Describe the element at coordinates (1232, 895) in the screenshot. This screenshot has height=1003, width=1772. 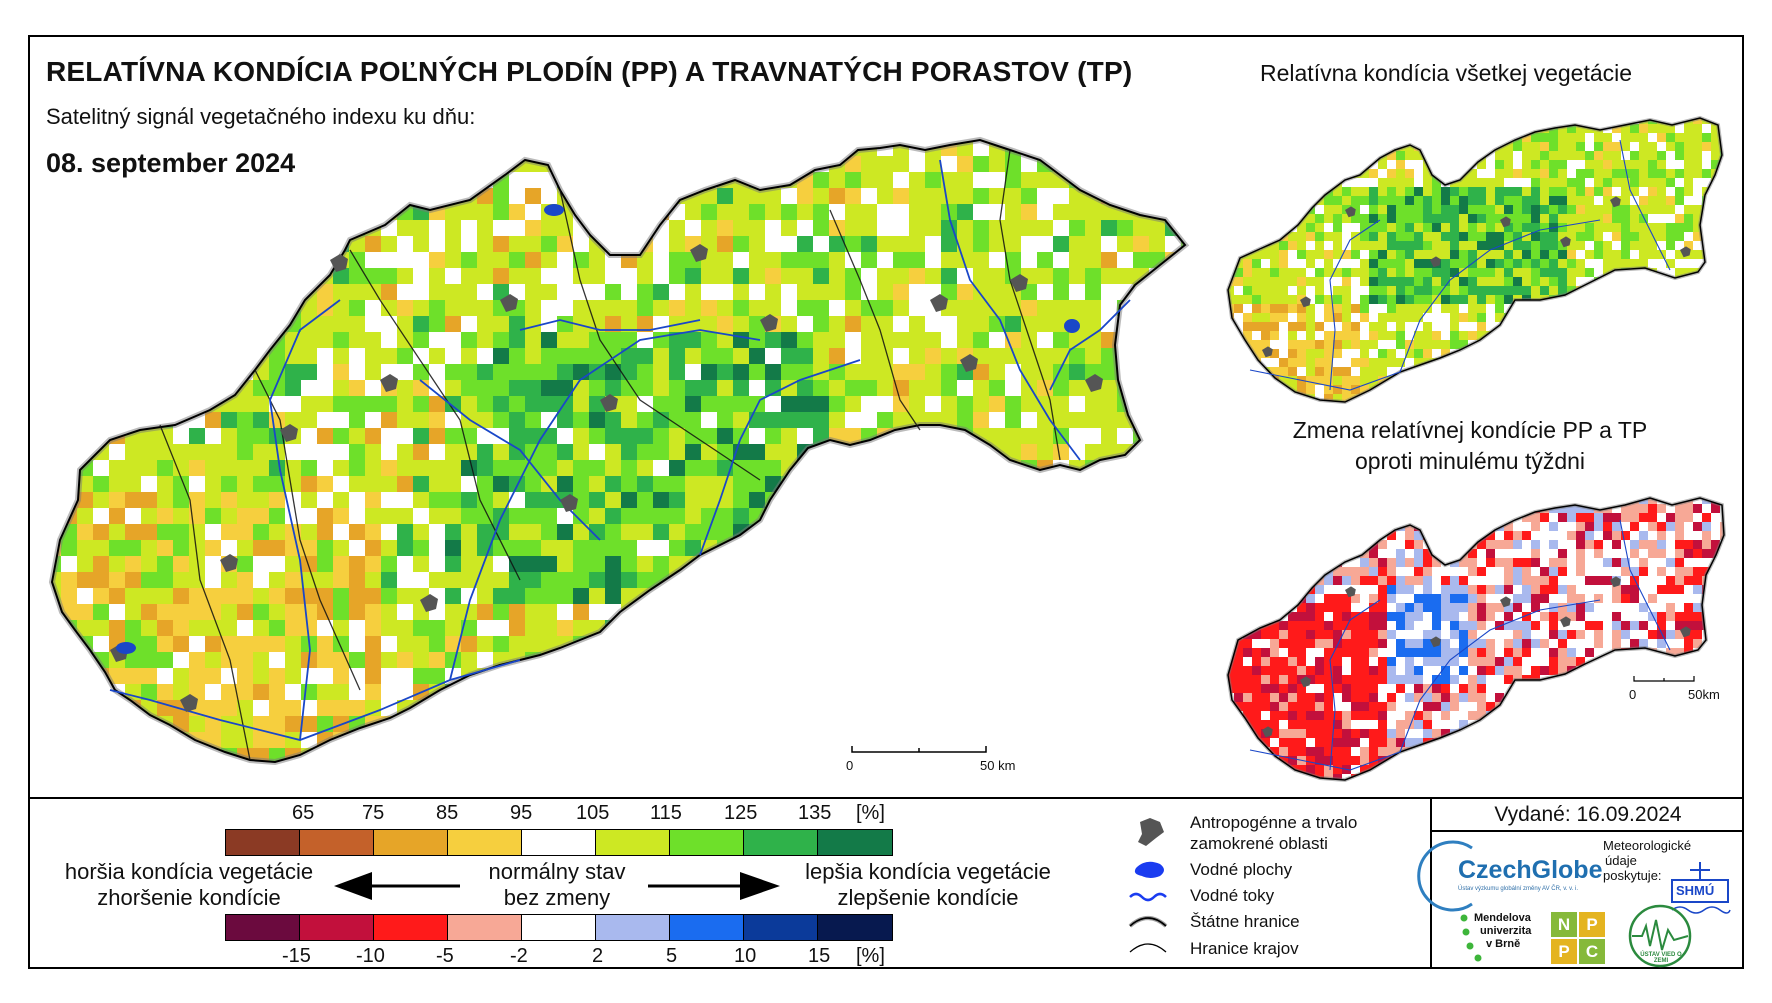
I see `legend-water-streams: Vodné toky` at that location.